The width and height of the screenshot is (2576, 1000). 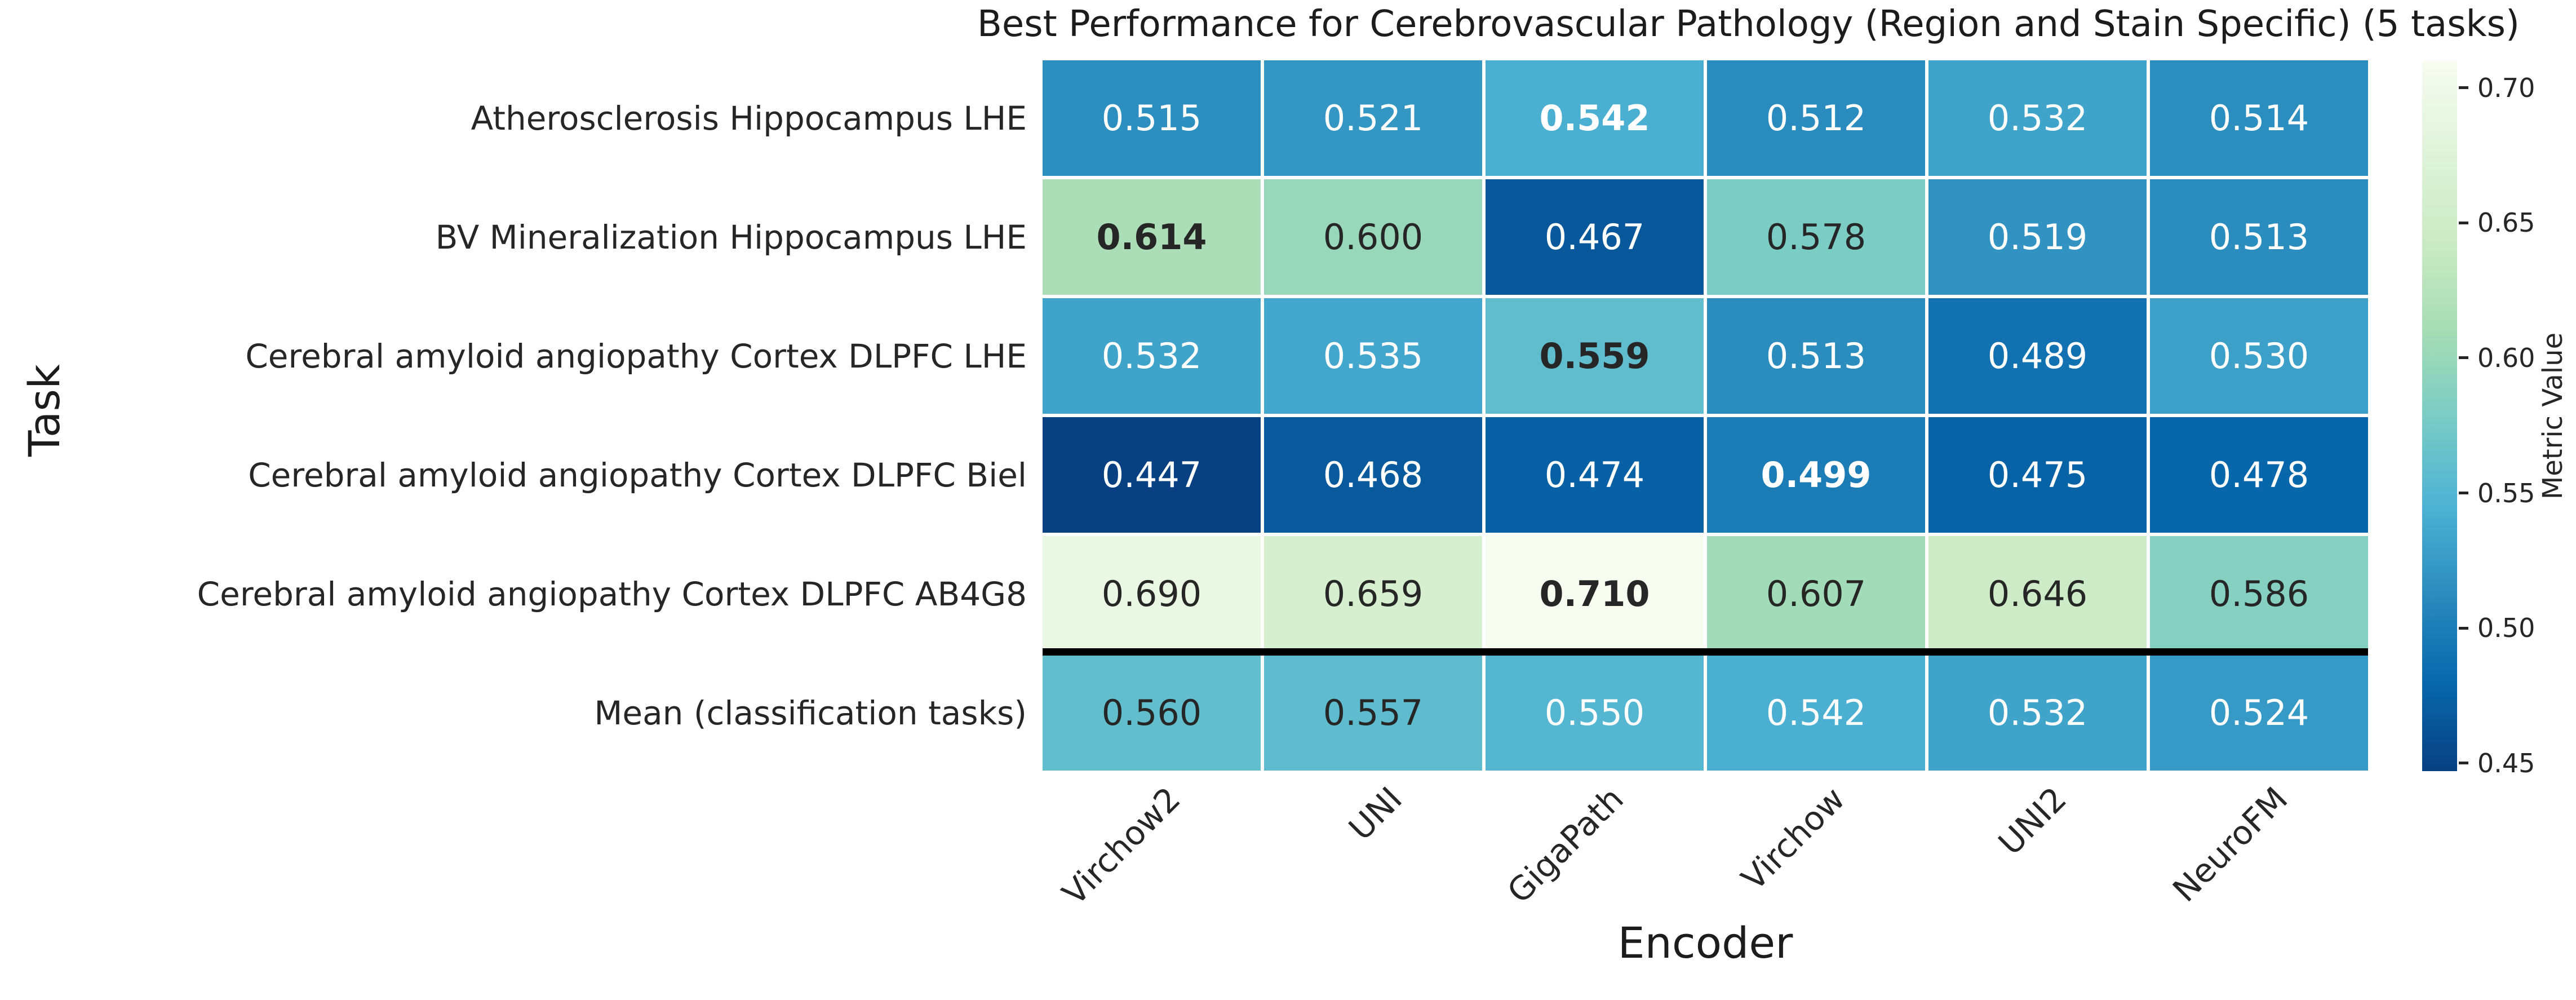 I want to click on heatmap-cell-cerebral-amyloid-angiopathy-cortex-dlpfc-ab4g8-gigapath: 0.710, so click(x=1595, y=594).